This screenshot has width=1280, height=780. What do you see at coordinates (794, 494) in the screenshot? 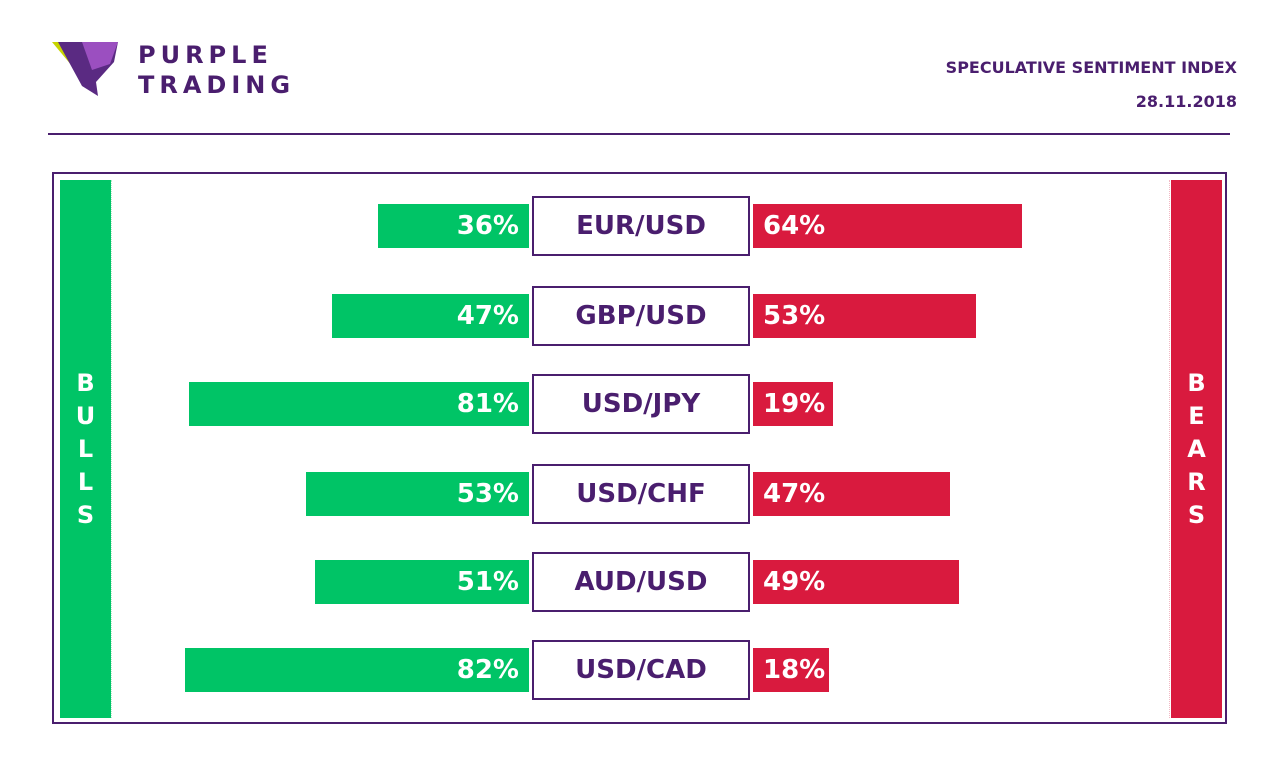
I see `bear-value-label: 47%` at bounding box center [794, 494].